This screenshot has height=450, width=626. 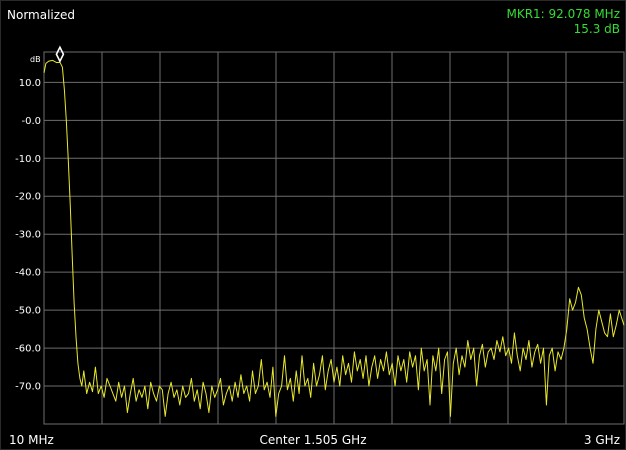 What do you see at coordinates (601, 440) in the screenshot?
I see `stop-frequency: 3 GHz` at bounding box center [601, 440].